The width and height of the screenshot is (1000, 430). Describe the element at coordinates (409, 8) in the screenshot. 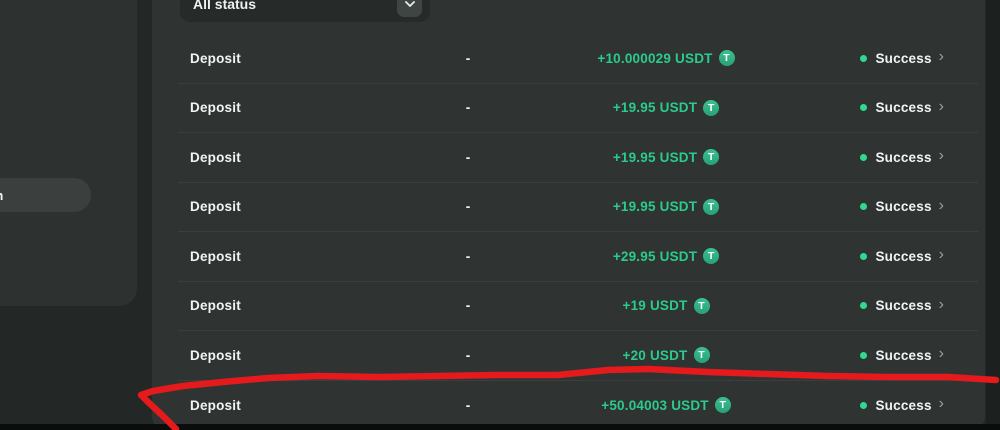

I see `chevron-down-icon` at that location.